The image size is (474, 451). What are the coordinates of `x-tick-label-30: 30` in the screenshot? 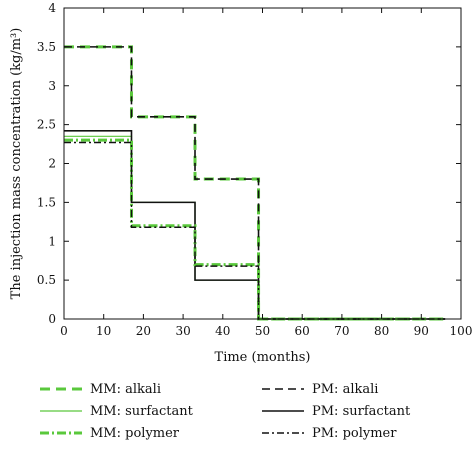 It's located at (182, 331).